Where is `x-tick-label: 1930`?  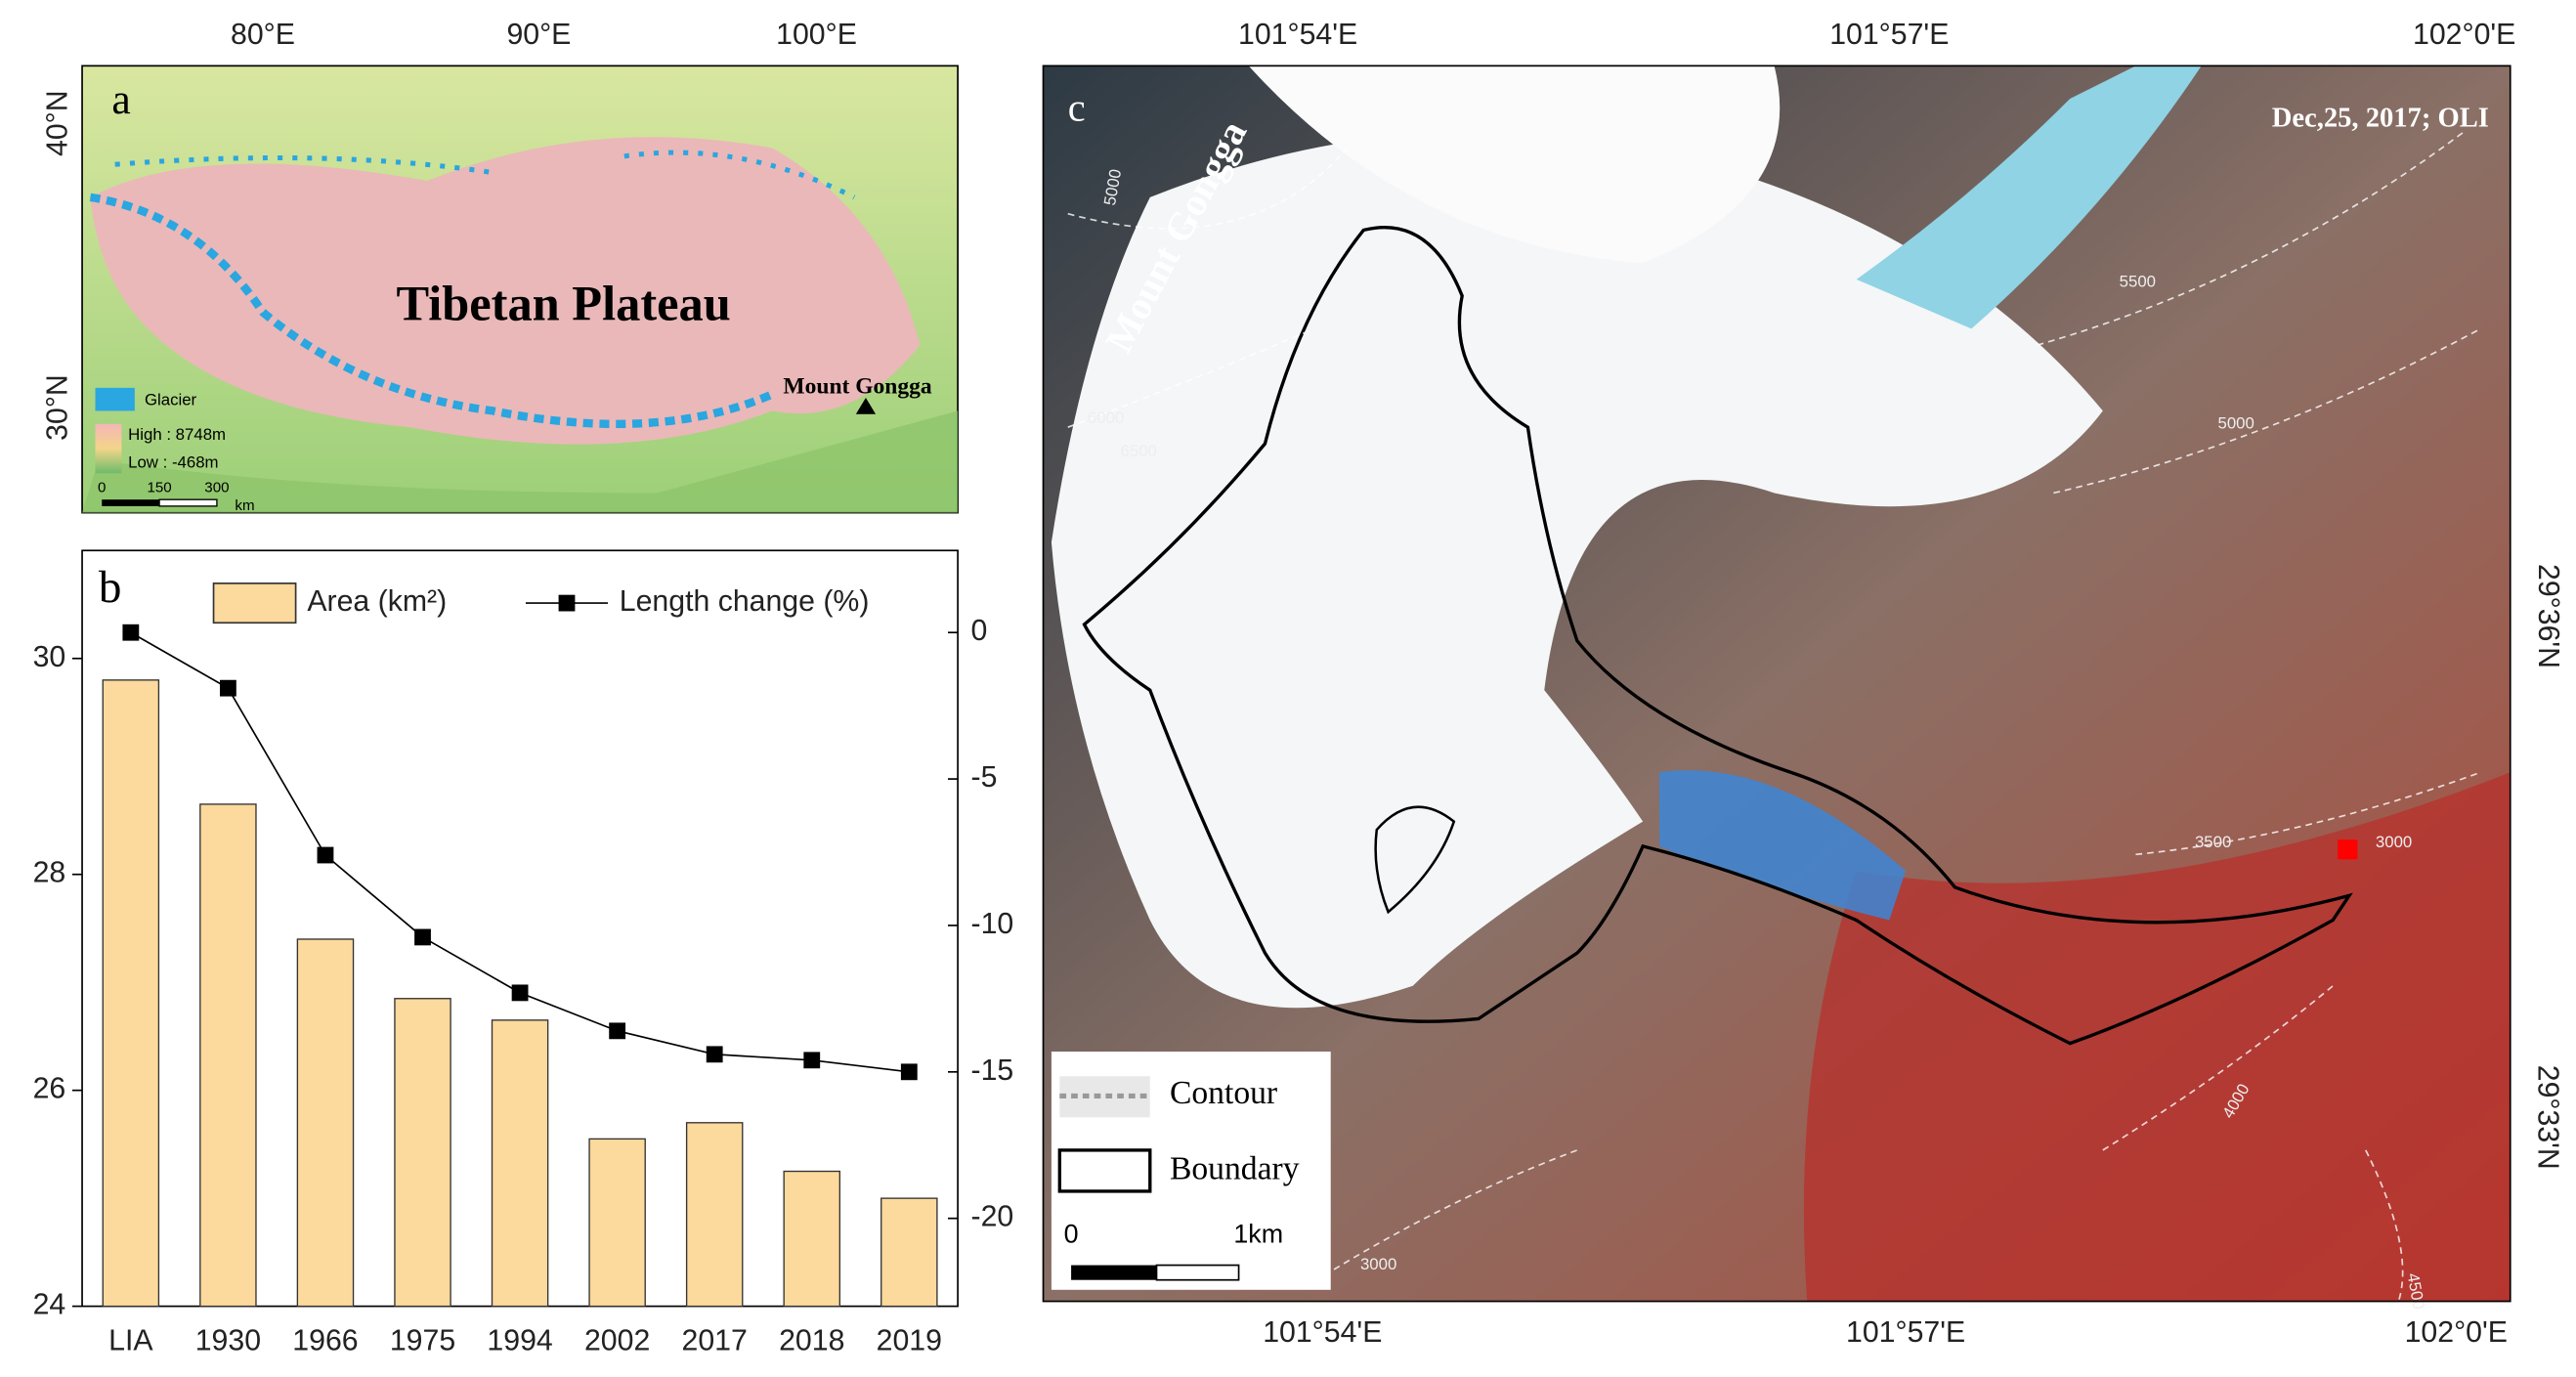 x-tick-label: 1930 is located at coordinates (228, 1341).